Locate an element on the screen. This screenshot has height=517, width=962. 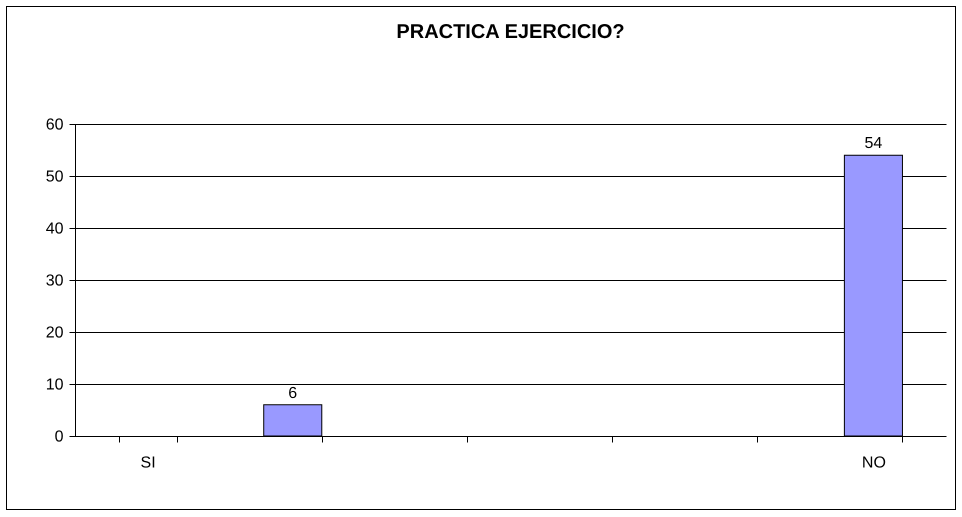
y-tick-label: 10 is located at coordinates (55, 385).